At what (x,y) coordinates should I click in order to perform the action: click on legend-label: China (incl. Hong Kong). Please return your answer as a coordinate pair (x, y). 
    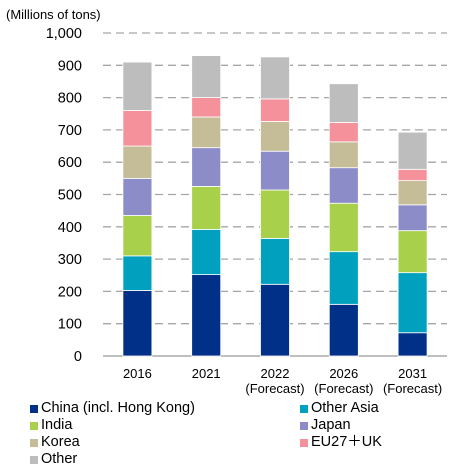
    Looking at the image, I should click on (118, 408).